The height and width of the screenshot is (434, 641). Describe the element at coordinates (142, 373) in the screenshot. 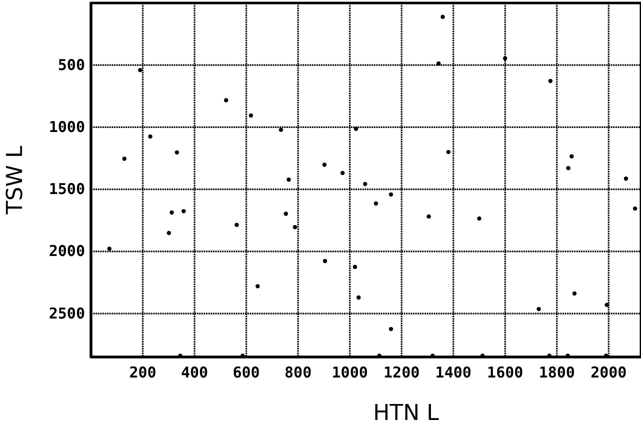

I see `x-tick-label: 200` at that location.